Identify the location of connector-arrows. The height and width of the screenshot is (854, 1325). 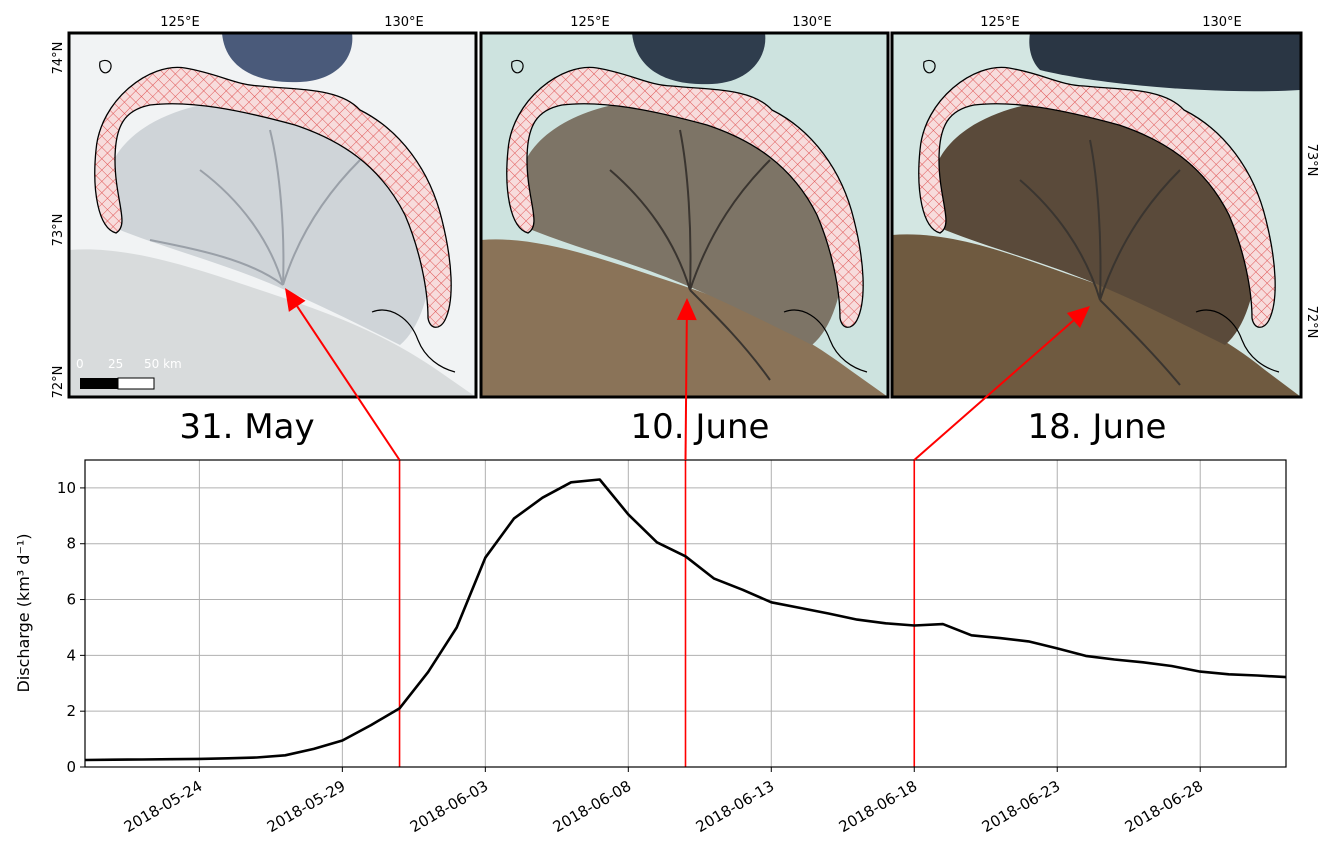
(687, 374).